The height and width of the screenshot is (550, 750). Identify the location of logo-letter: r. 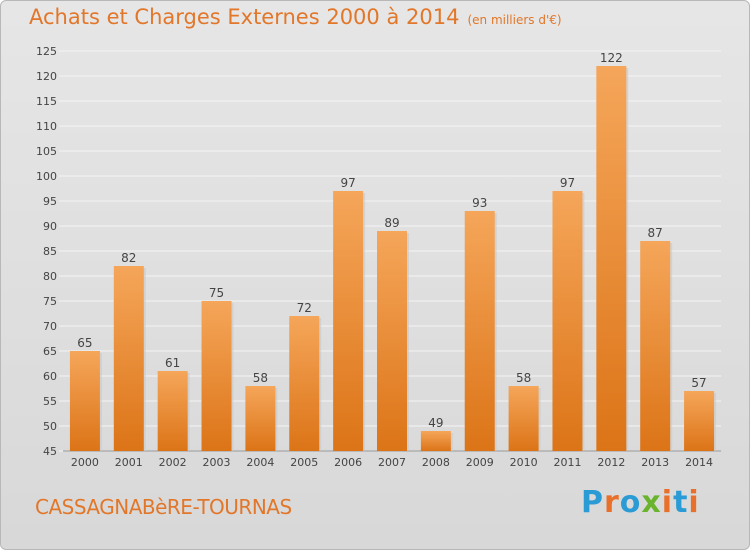
(612, 502).